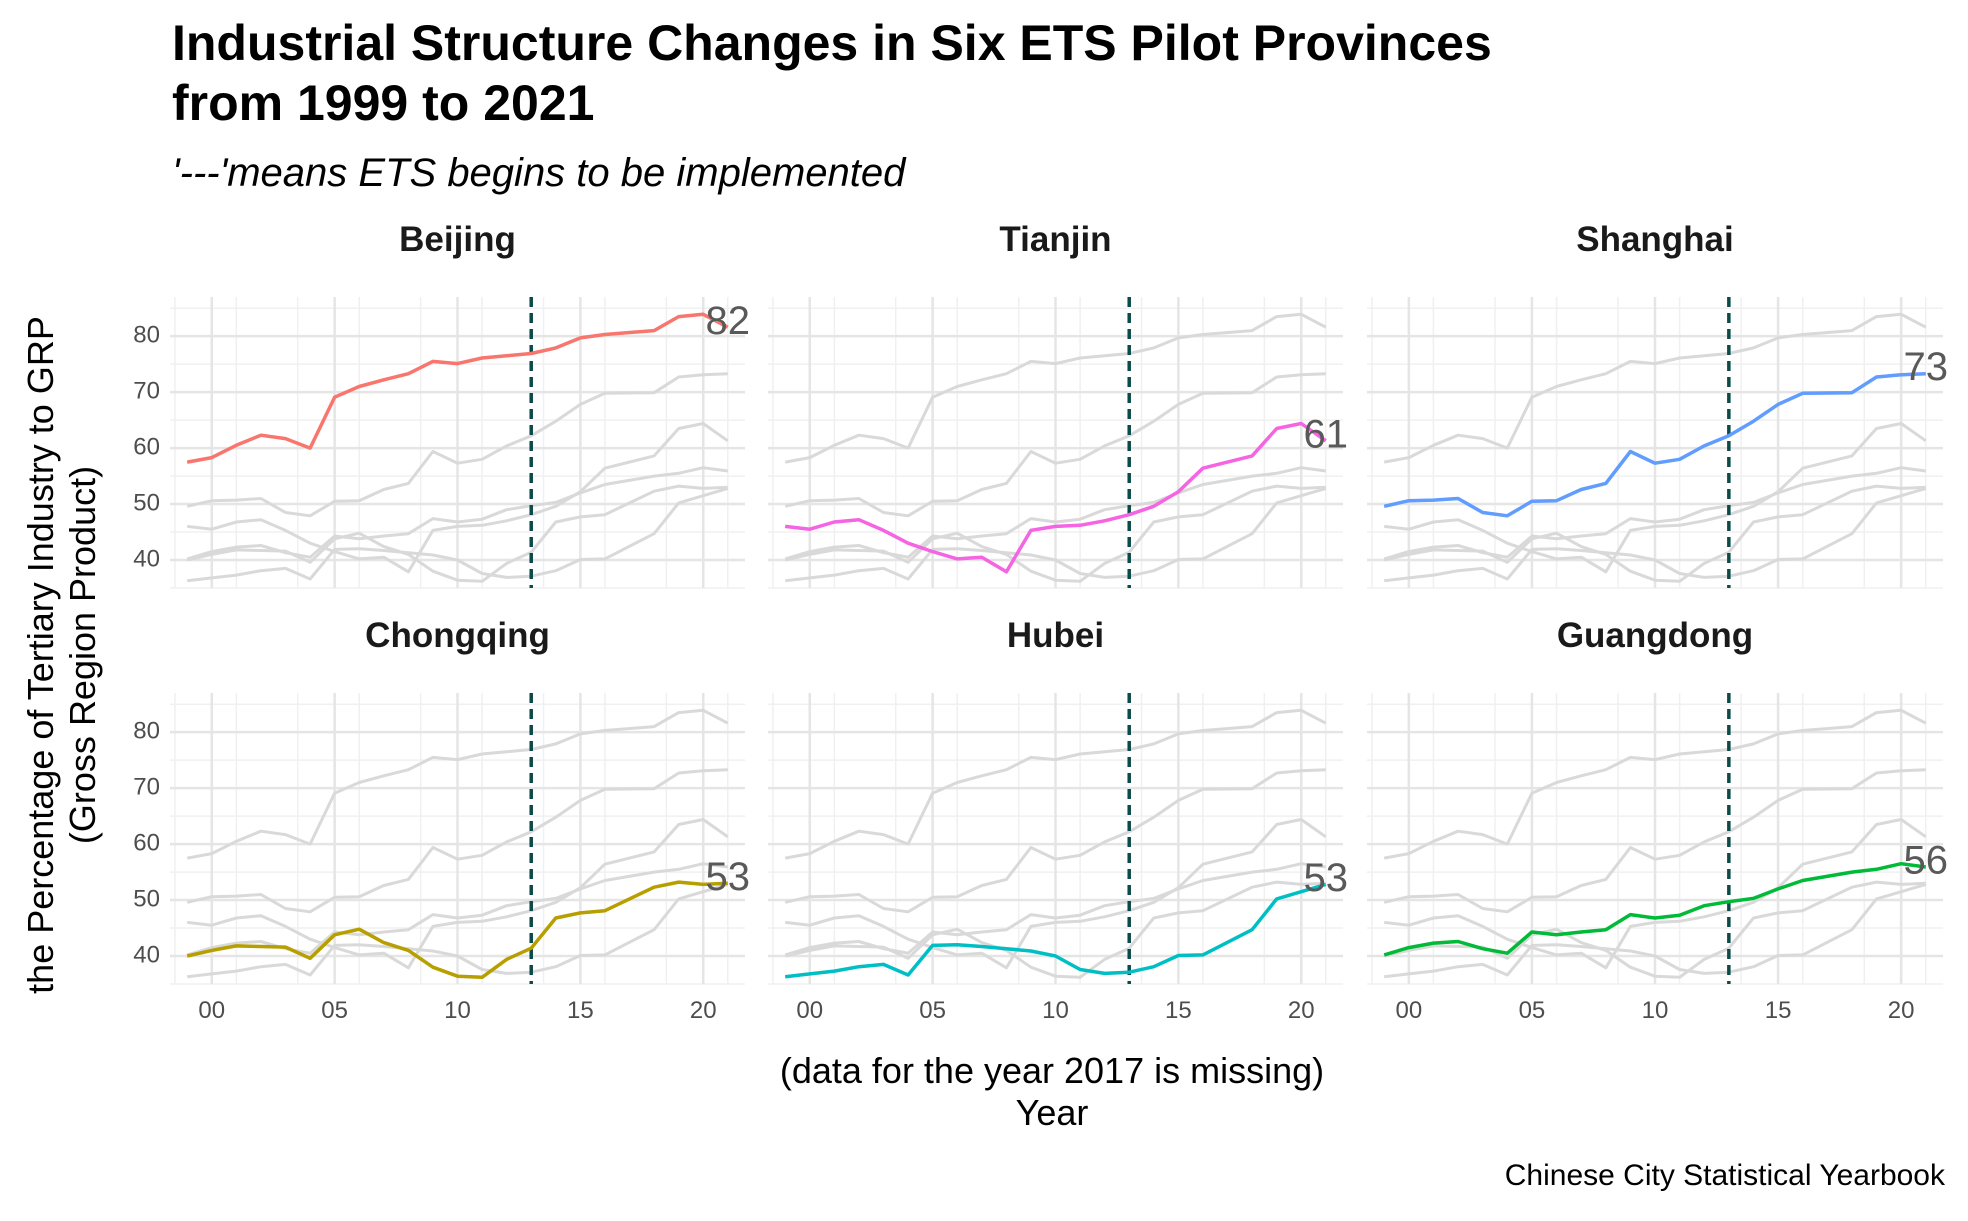 The height and width of the screenshot is (1221, 1968). I want to click on facet-title-shanghai: Shanghai, so click(1655, 239).